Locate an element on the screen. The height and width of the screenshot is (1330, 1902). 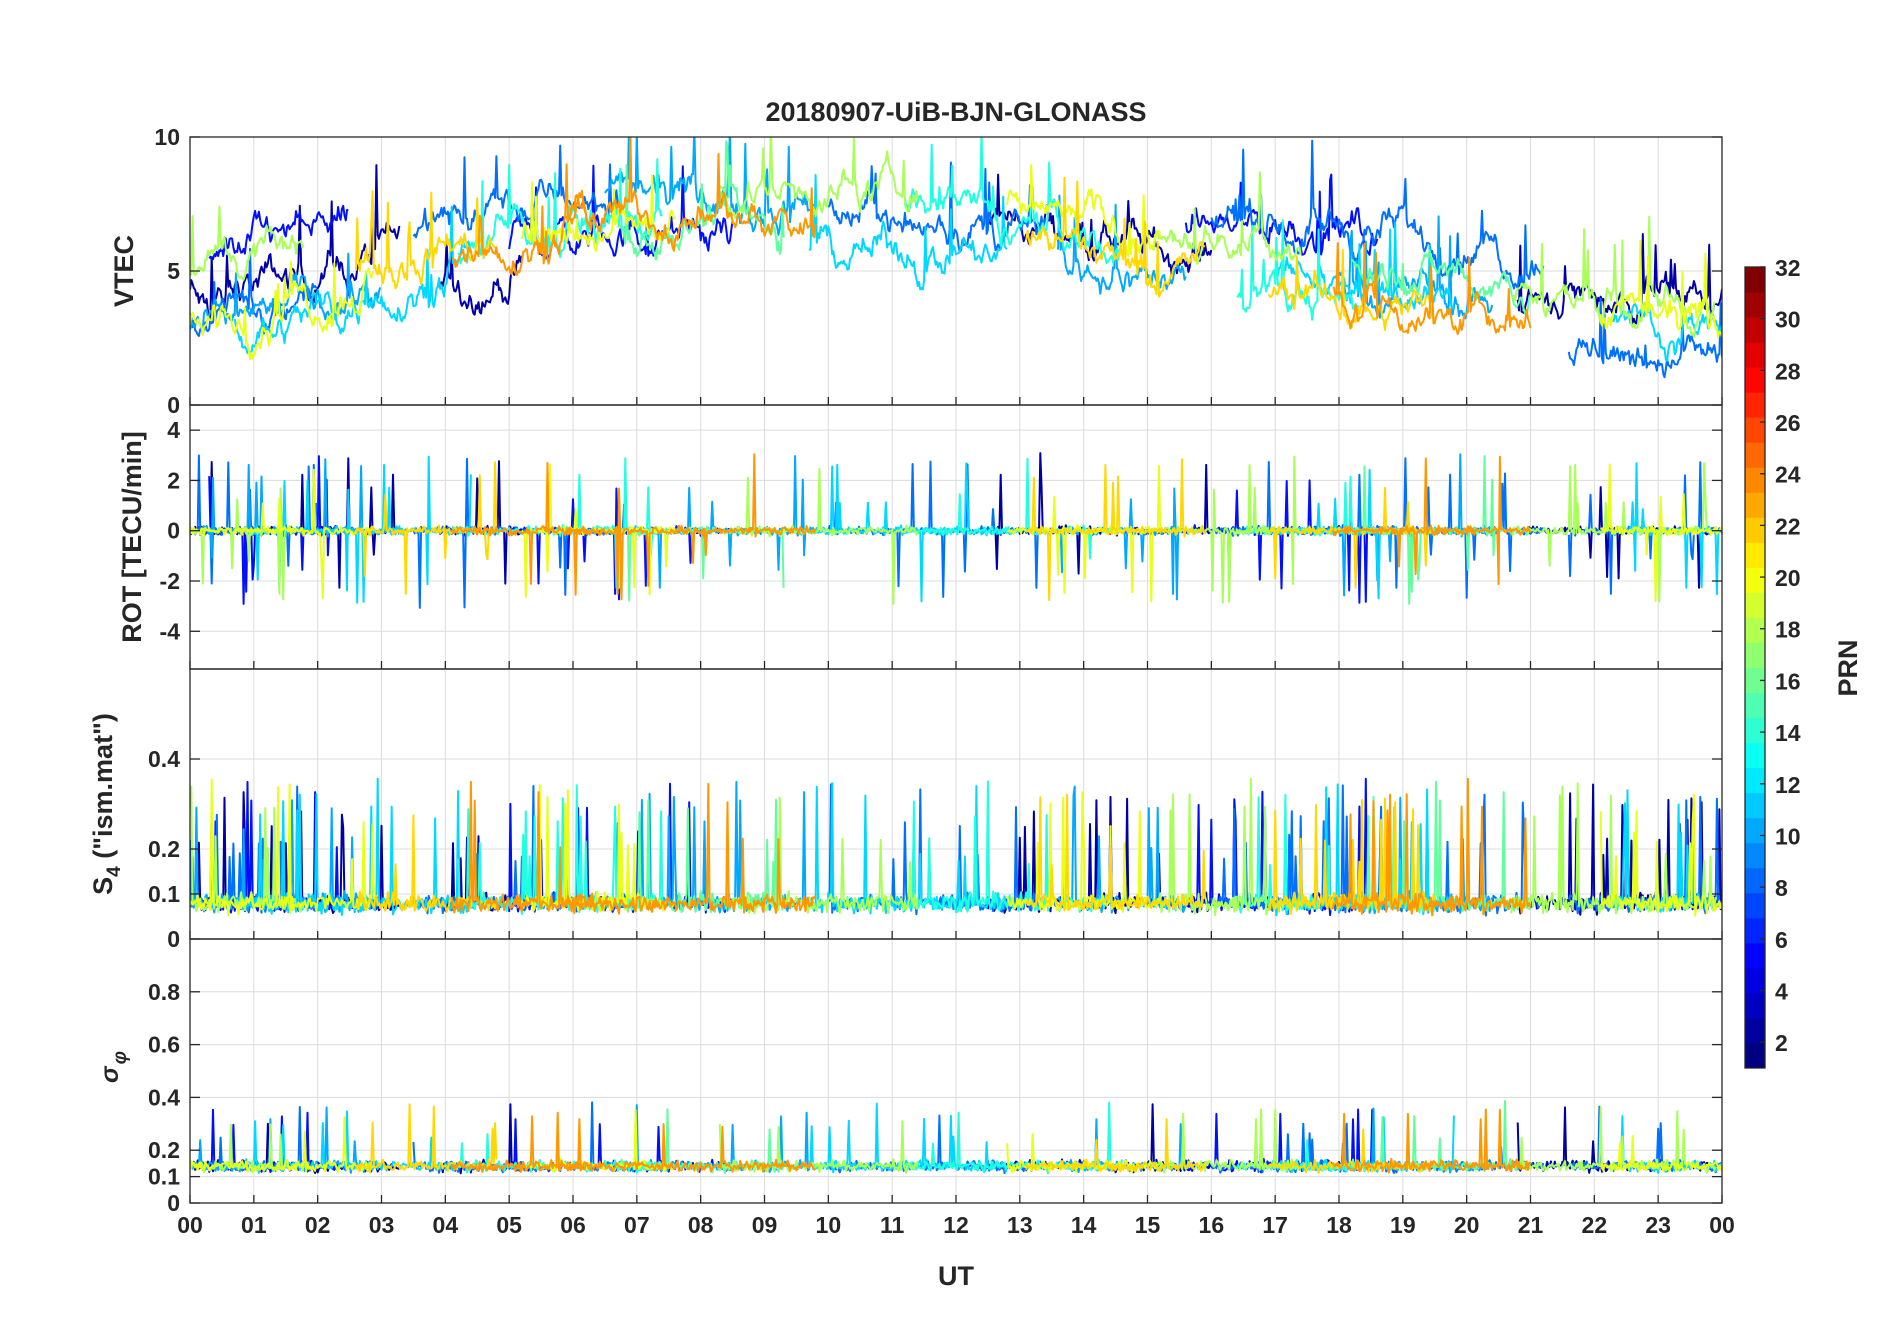
x-tick-label: 20 is located at coordinates (1467, 1225).